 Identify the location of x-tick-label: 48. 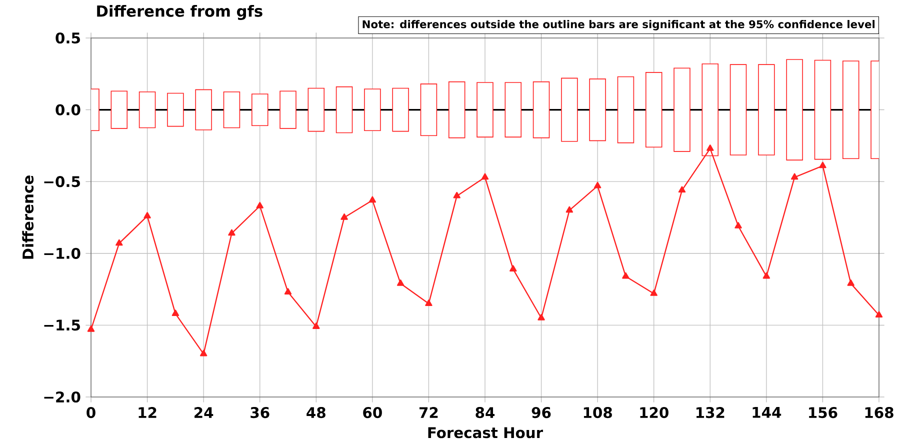
(316, 412).